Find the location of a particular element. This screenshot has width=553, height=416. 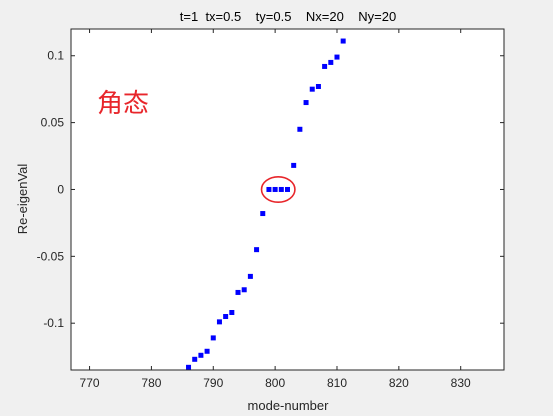

annotation-layer is located at coordinates (278, 189).